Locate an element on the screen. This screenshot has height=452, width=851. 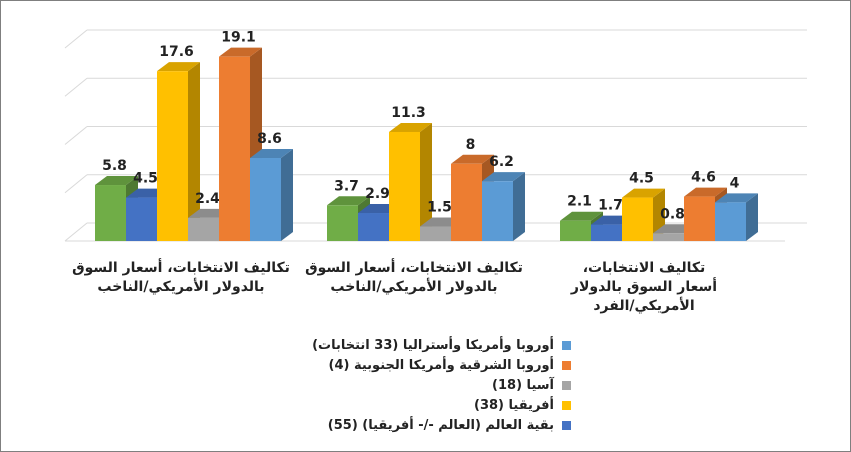
value-label: 2.4 is located at coordinates (207, 199).